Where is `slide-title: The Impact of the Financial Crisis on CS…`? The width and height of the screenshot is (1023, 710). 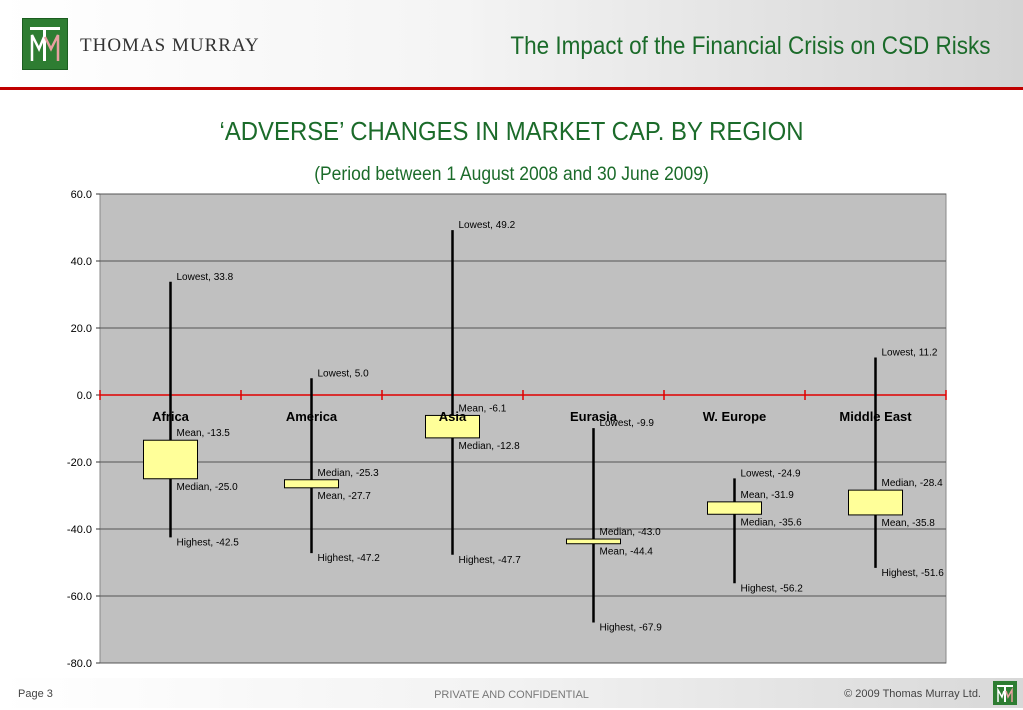
slide-title: The Impact of the Financial Crisis on CS… is located at coordinates (750, 46).